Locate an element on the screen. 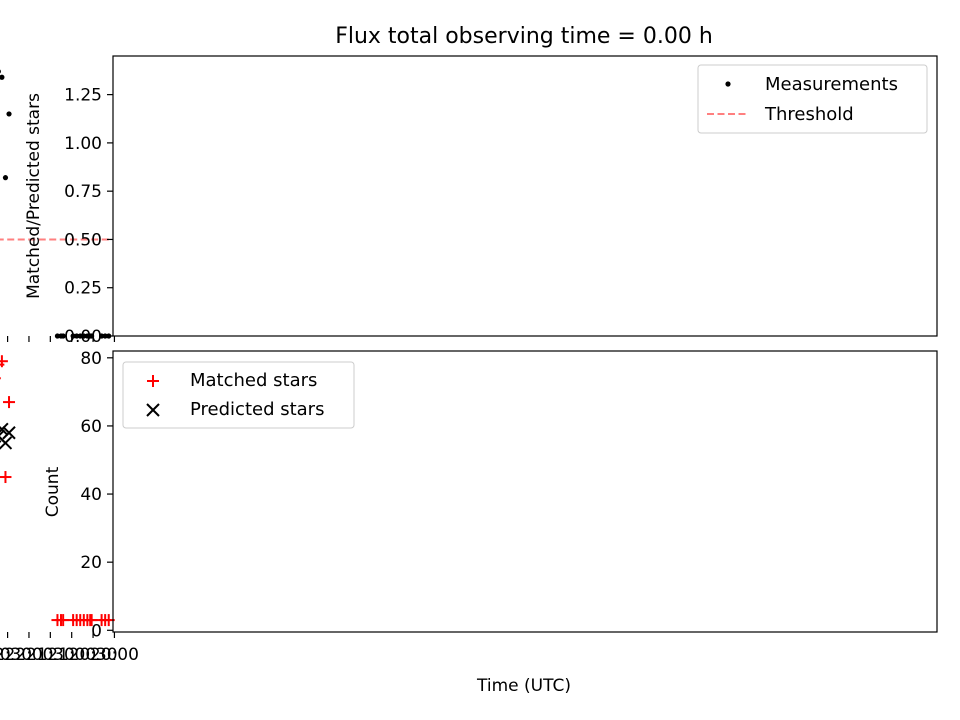 The height and width of the screenshot is (720, 960). legend-predicted-marker is located at coordinates (153, 410).